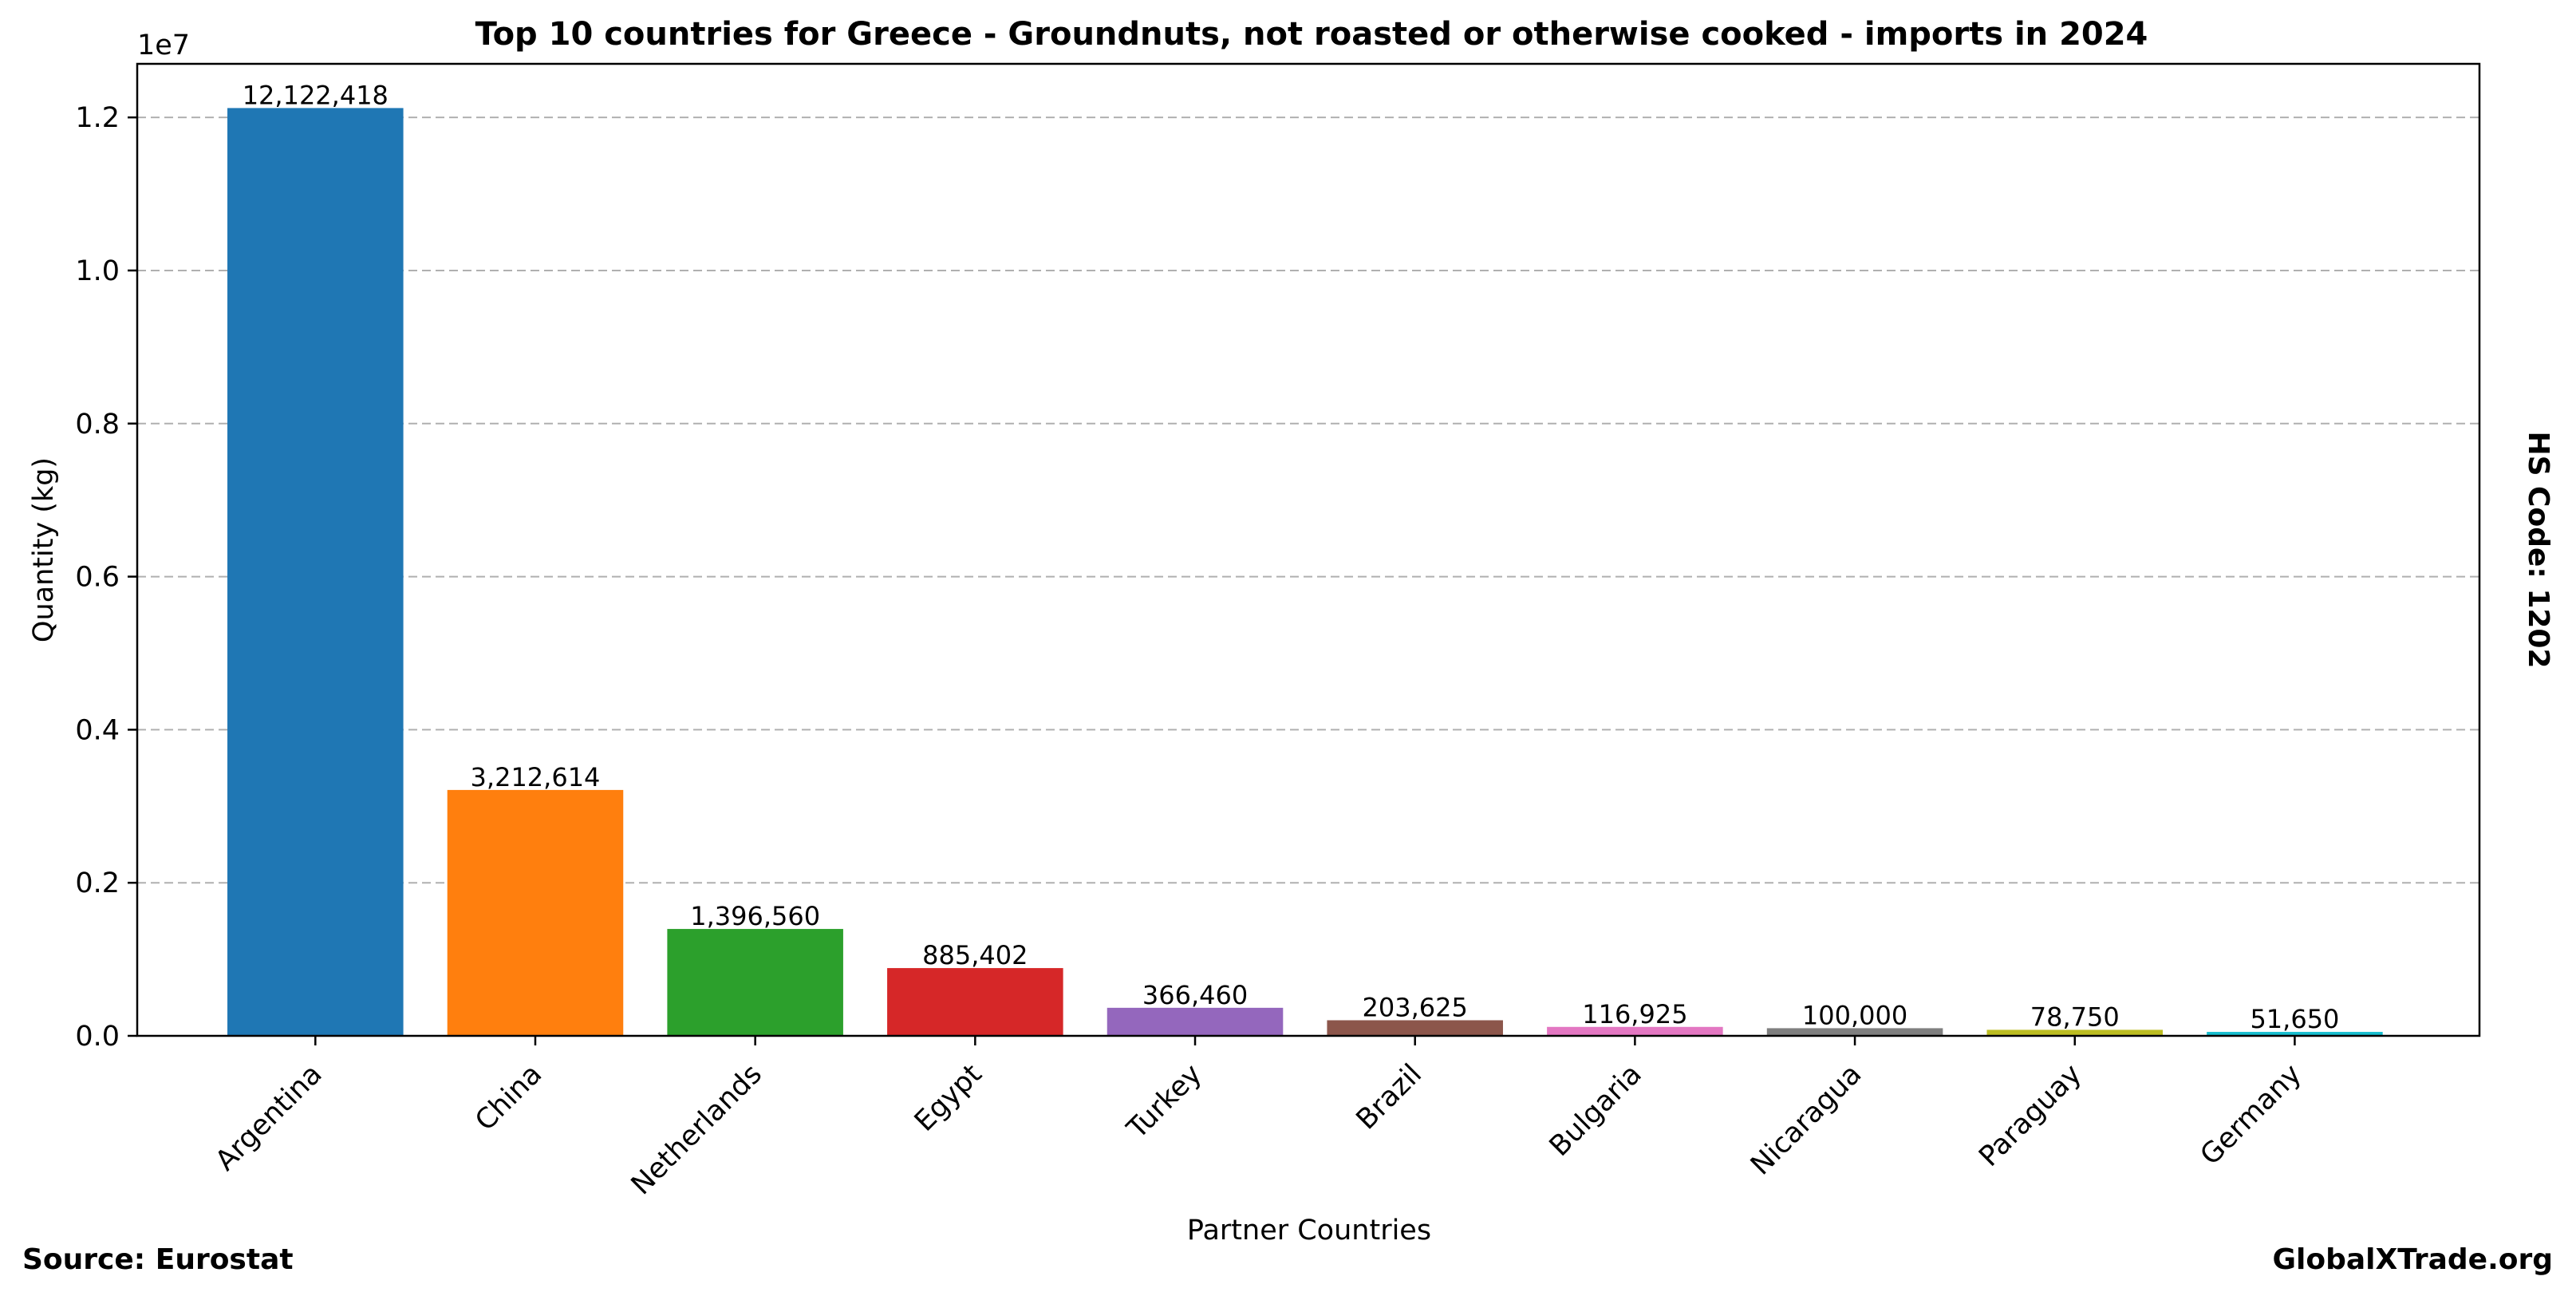 Image resolution: width=2576 pixels, height=1296 pixels. What do you see at coordinates (1165, 1102) in the screenshot?
I see `x-tick-label: Turkey` at bounding box center [1165, 1102].